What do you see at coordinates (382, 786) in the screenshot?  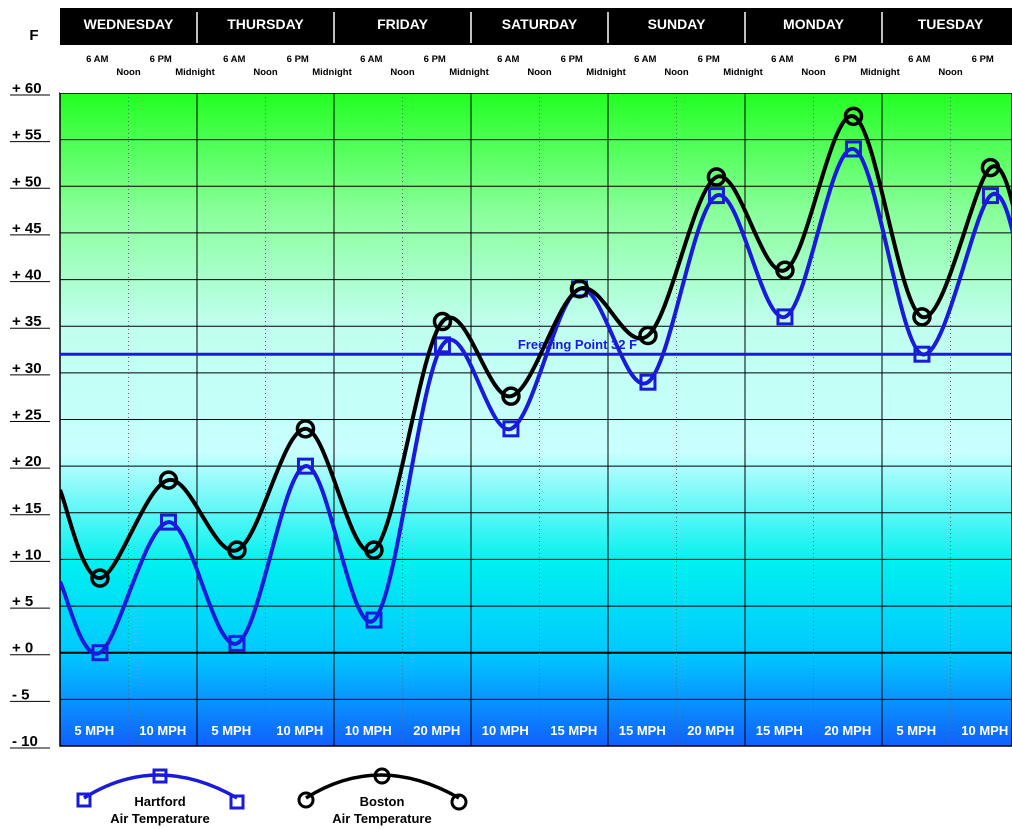 I see `legend-curve` at bounding box center [382, 786].